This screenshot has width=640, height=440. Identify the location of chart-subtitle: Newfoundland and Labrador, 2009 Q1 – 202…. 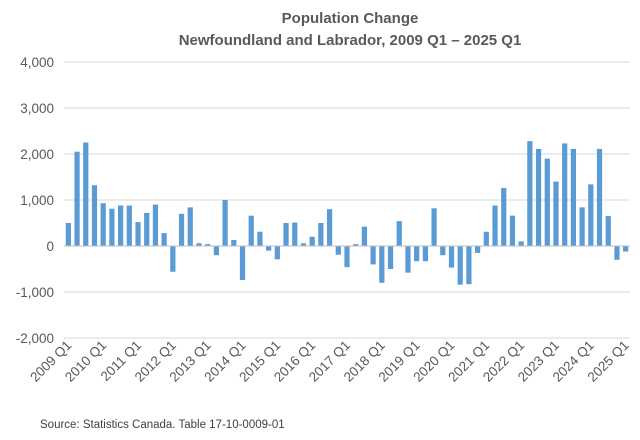
(350, 40).